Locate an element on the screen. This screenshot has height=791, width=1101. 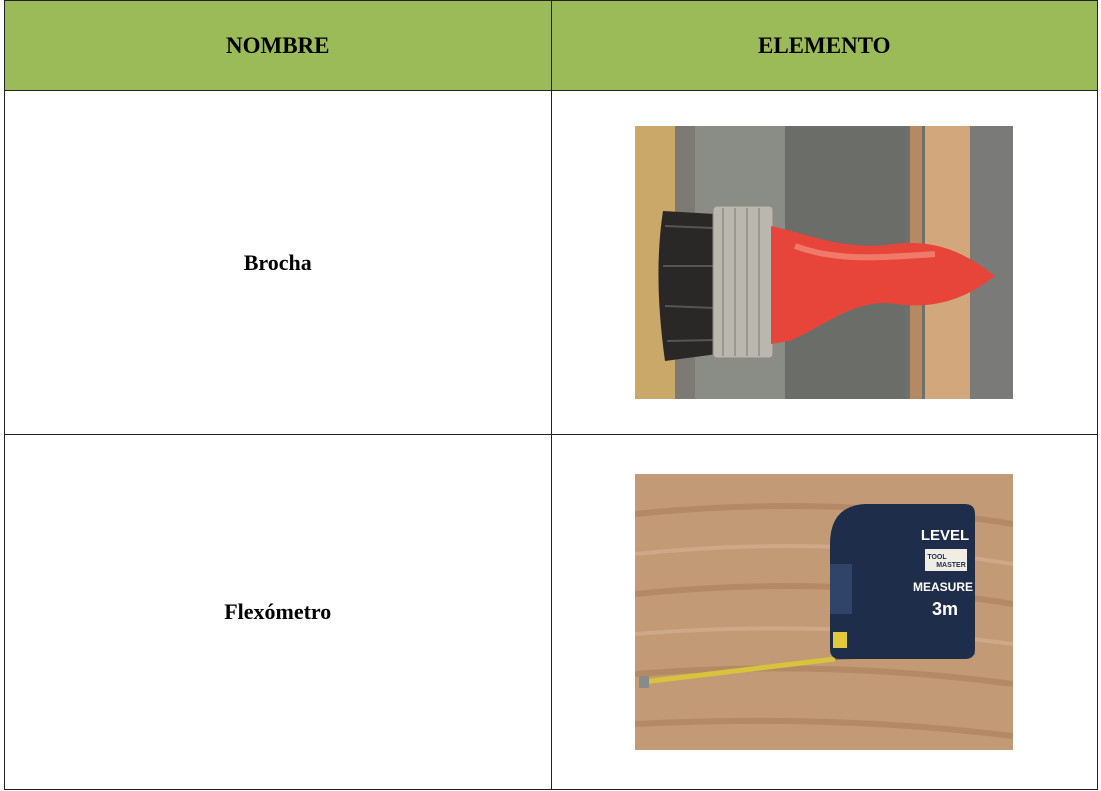
label-text: MASTER is located at coordinates (951, 565).